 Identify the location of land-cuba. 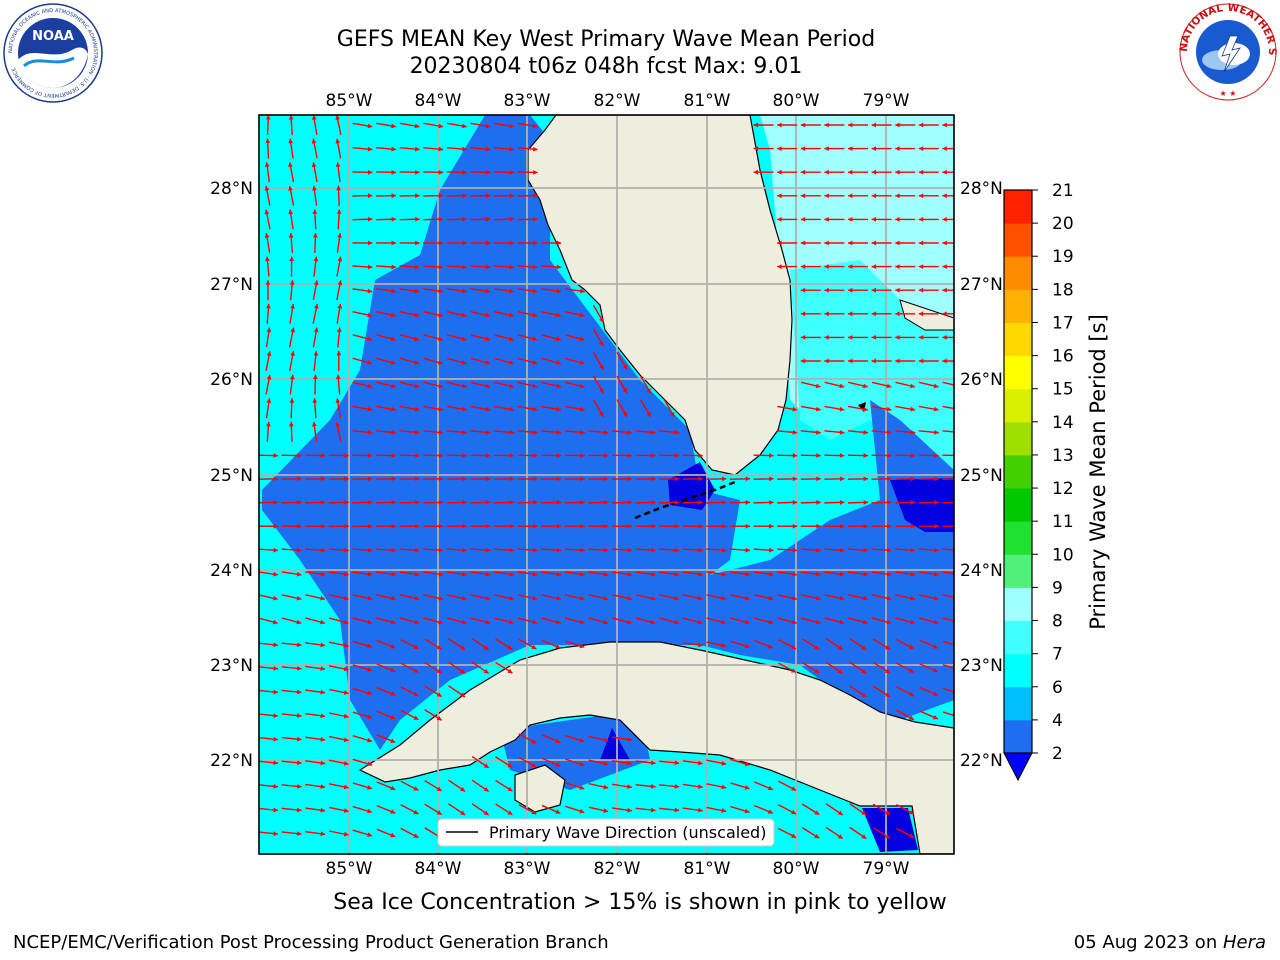
(656, 747).